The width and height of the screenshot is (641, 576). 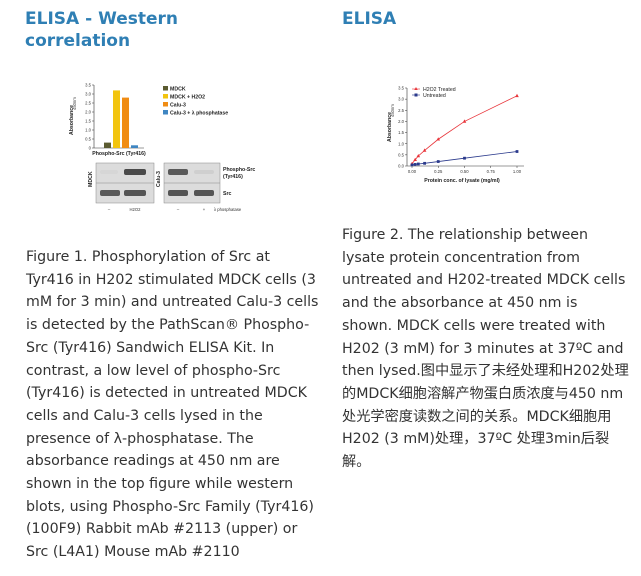 I want to click on line-x-label: Protein conc. of lysate (mg/ml), so click(x=462, y=181).